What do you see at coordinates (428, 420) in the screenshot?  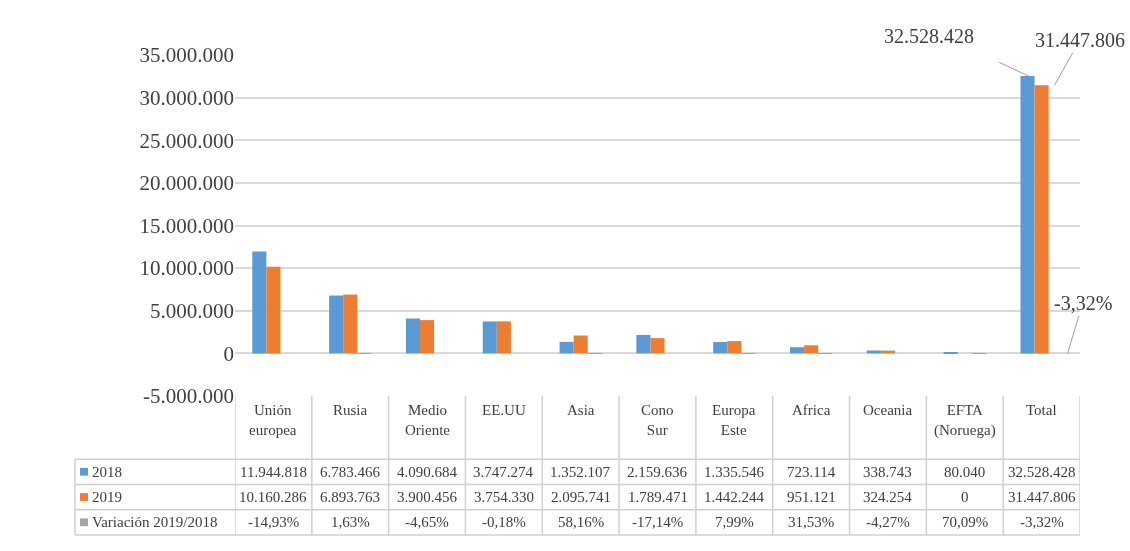 I see `x-tick-label: Medio Oriente` at bounding box center [428, 420].